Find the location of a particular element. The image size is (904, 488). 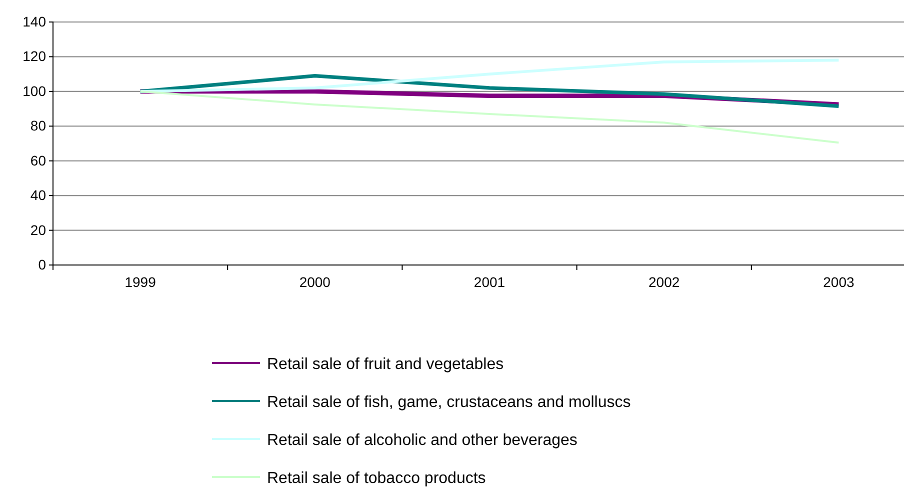

y-tick-label: 120 is located at coordinates (34, 56).